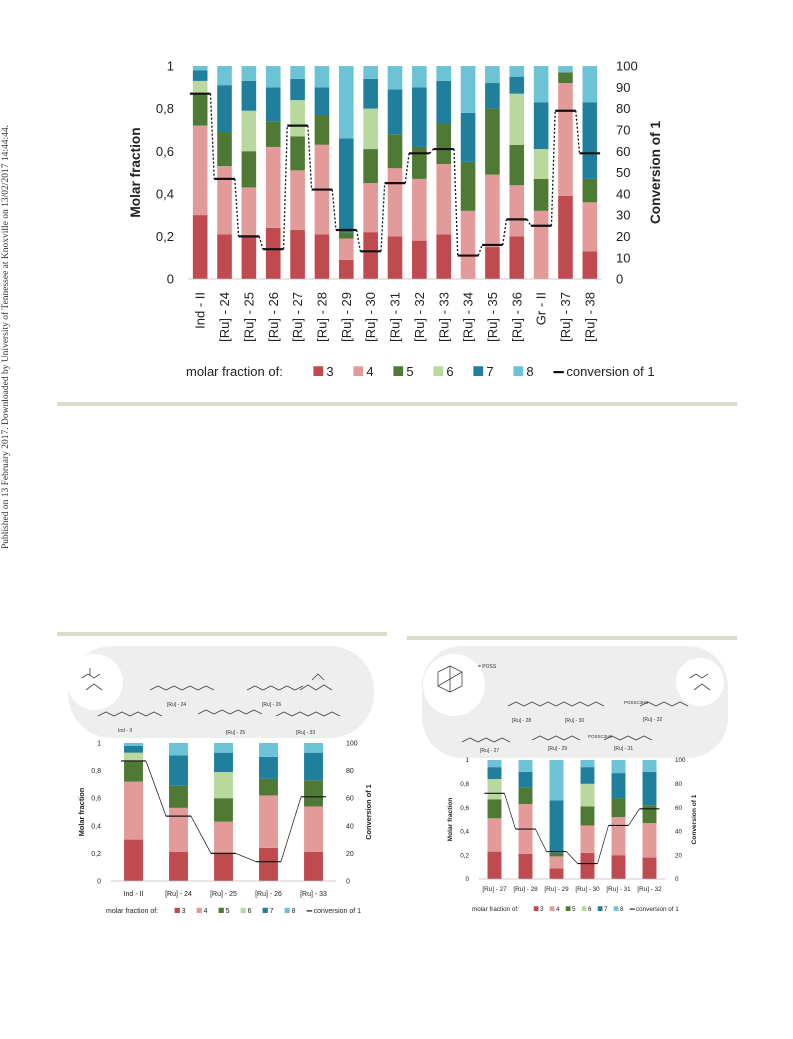 This screenshot has width=793, height=1039. I want to click on x-tick-label: [Ru] - 24, so click(178, 894).